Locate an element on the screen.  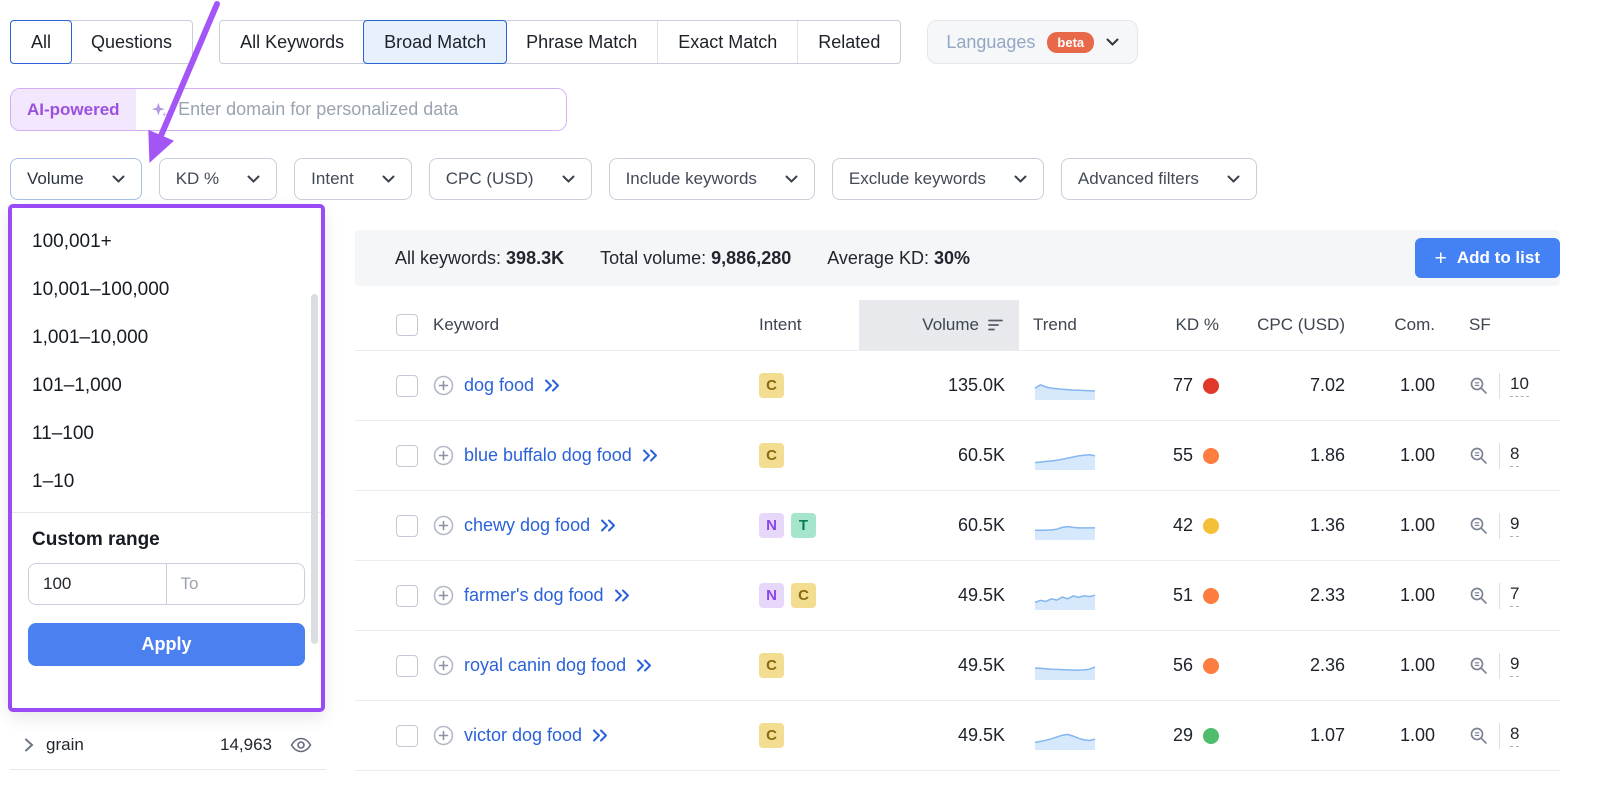
sort-icon is located at coordinates (996, 325).